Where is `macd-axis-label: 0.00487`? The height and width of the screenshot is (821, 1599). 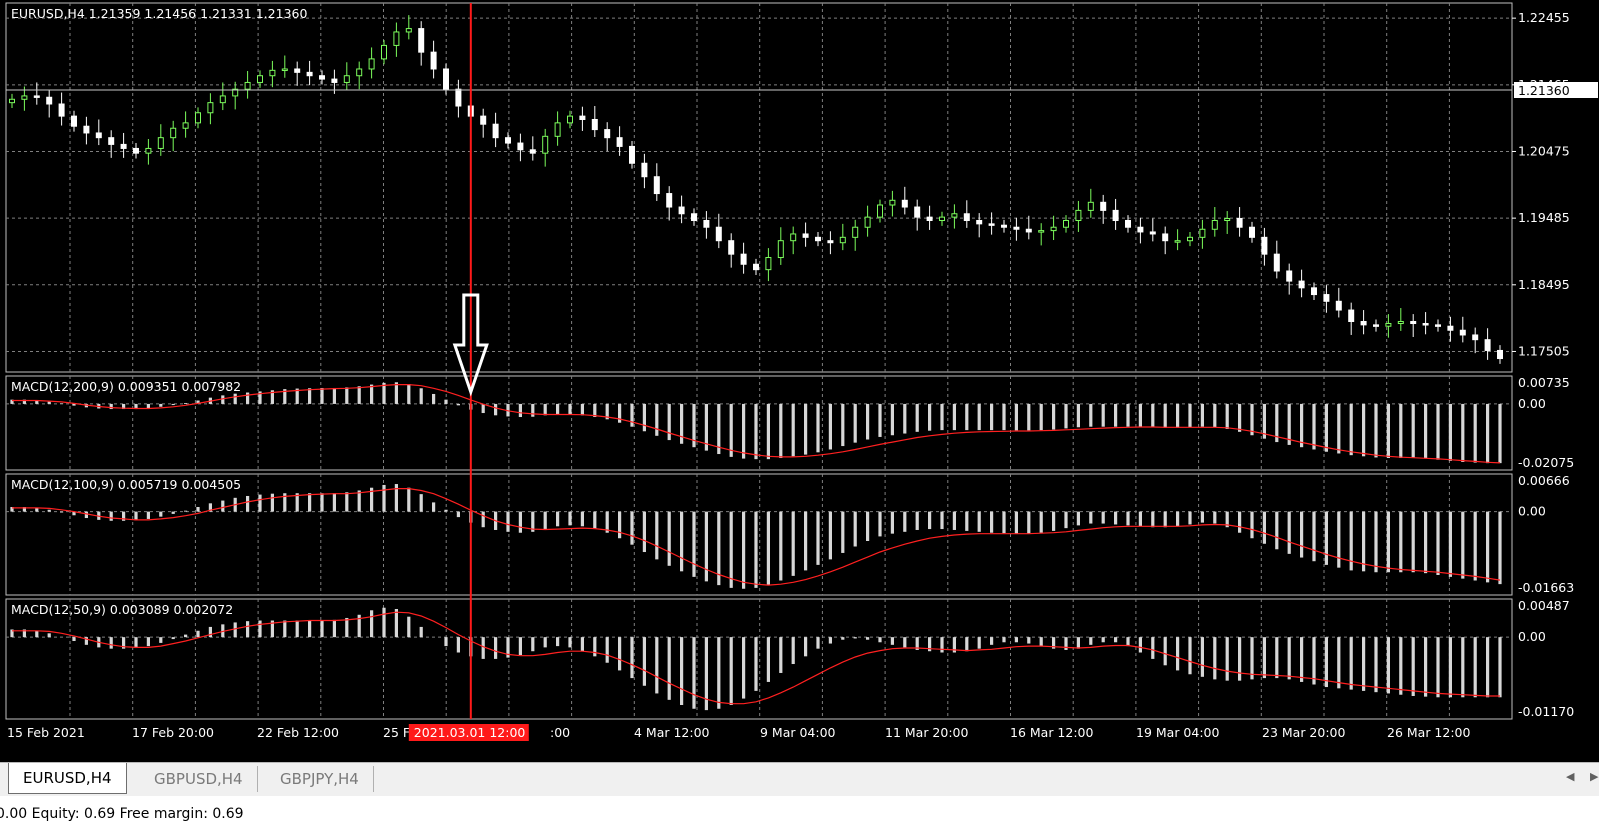
macd-axis-label: 0.00487 is located at coordinates (1544, 605).